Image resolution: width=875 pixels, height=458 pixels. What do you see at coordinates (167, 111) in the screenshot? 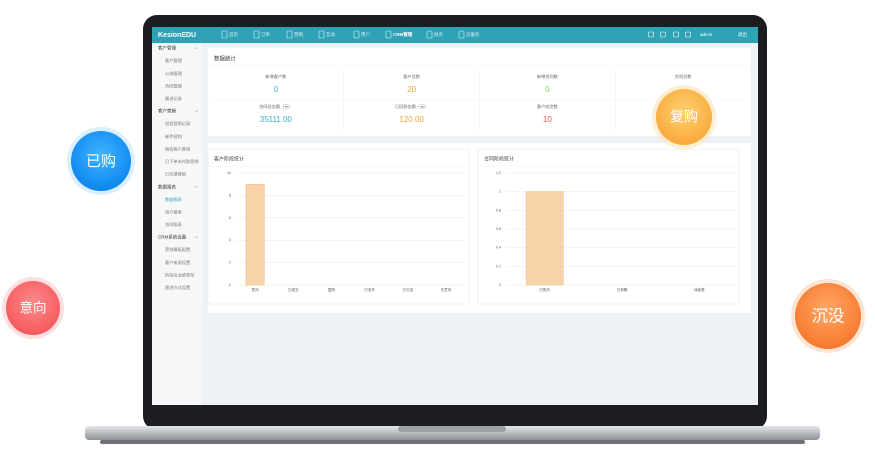
I see `sidebar-group: 客户营销` at bounding box center [167, 111].